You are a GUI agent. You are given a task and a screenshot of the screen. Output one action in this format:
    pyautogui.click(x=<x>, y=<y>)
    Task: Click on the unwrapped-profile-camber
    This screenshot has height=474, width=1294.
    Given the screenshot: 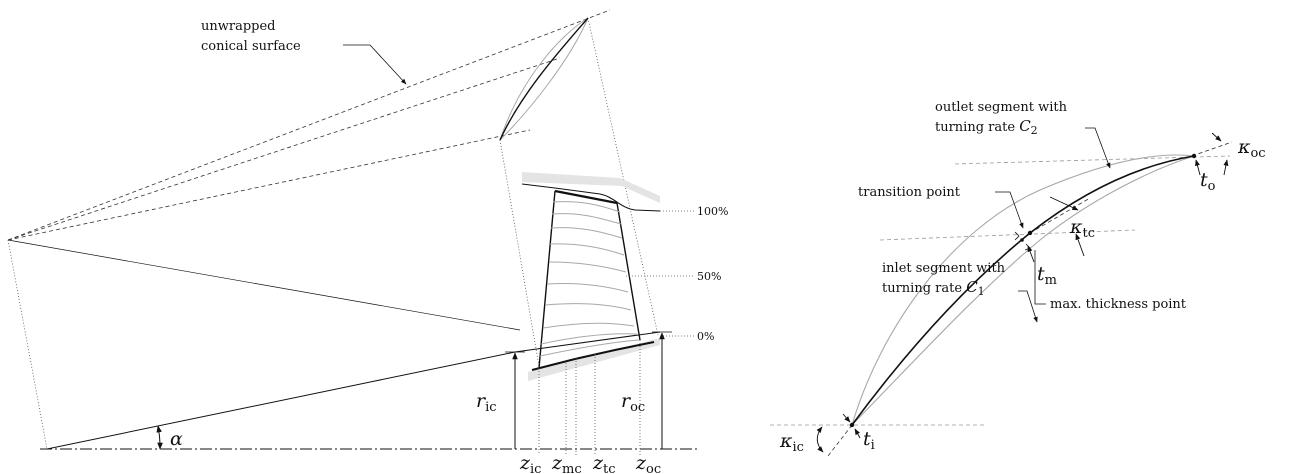 What is the action you would take?
    pyautogui.click(x=544, y=79)
    